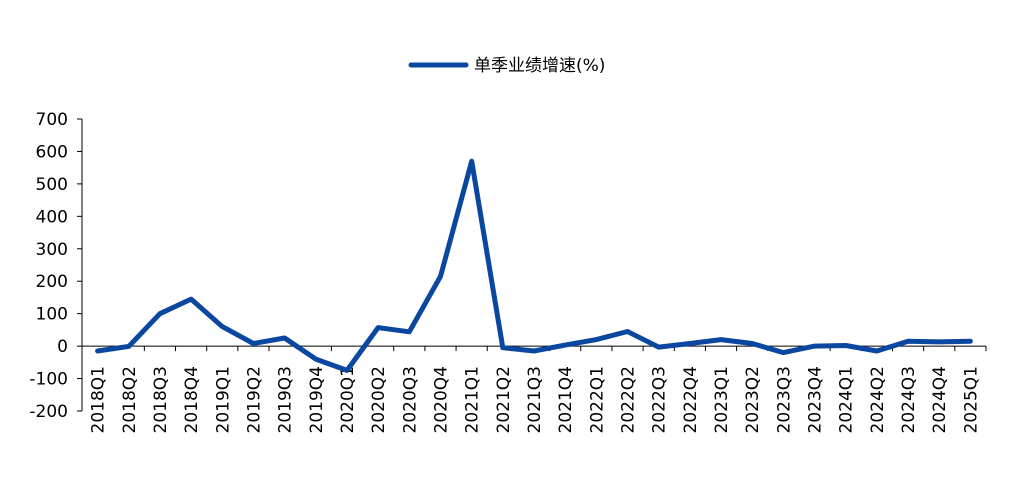 The width and height of the screenshot is (1033, 480). Describe the element at coordinates (52, 282) in the screenshot. I see `y-axis-tick-label: 200` at that location.